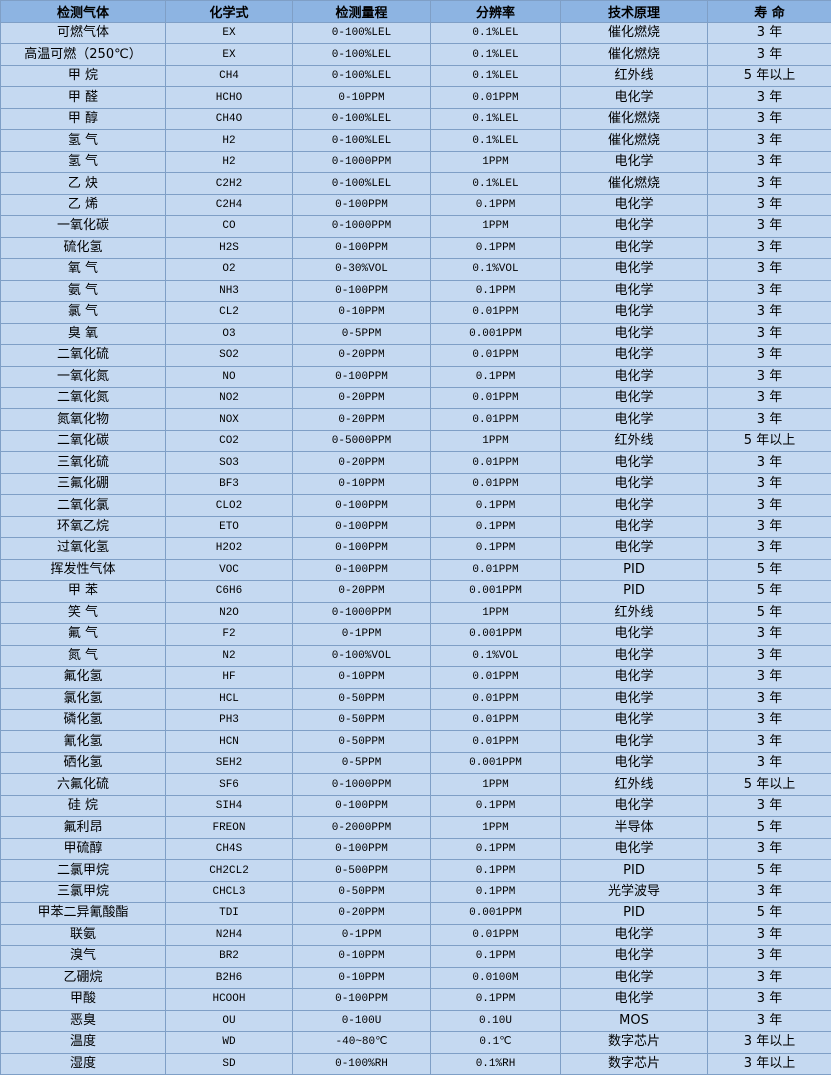  Describe the element at coordinates (83, 849) in the screenshot. I see `table-cell: 甲硫醇` at that location.